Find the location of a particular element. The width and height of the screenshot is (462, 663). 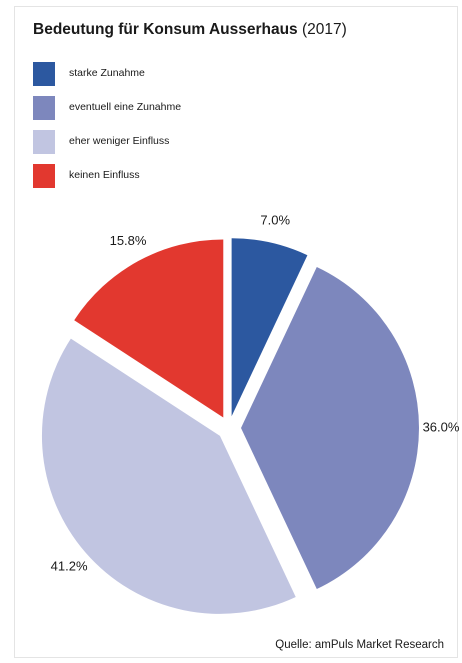

legend-label: starke Zunahme is located at coordinates (107, 73).